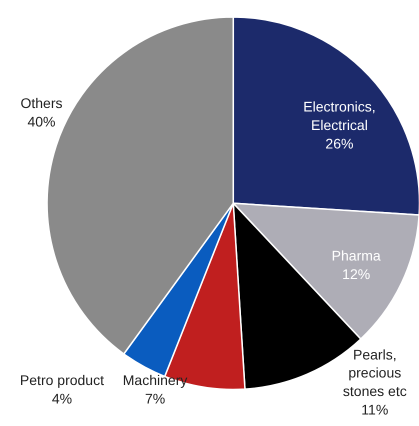 The height and width of the screenshot is (426, 419). Describe the element at coordinates (155, 398) in the screenshot. I see `data-label: 7%` at that location.